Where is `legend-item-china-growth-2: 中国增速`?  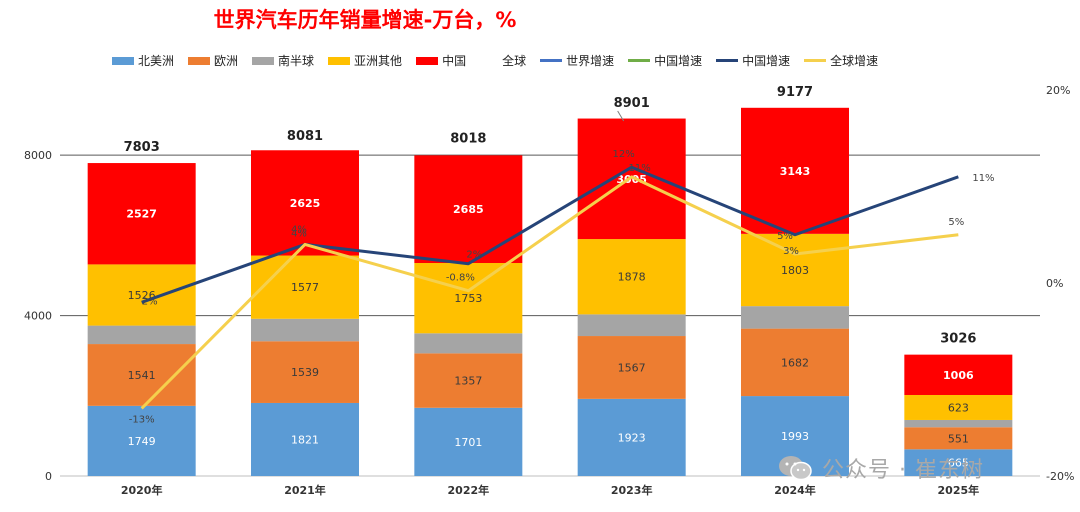 legend-item-china-growth-2: 中国增速 is located at coordinates (753, 60).